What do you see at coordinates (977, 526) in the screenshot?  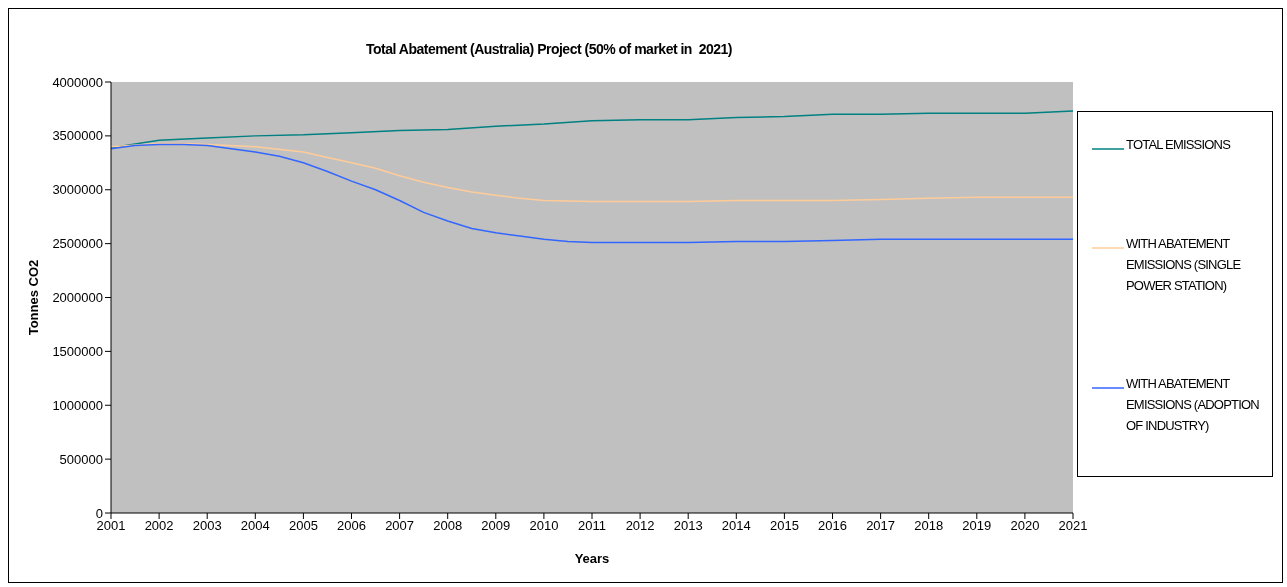 I see `x-tick-label: 2019` at bounding box center [977, 526].